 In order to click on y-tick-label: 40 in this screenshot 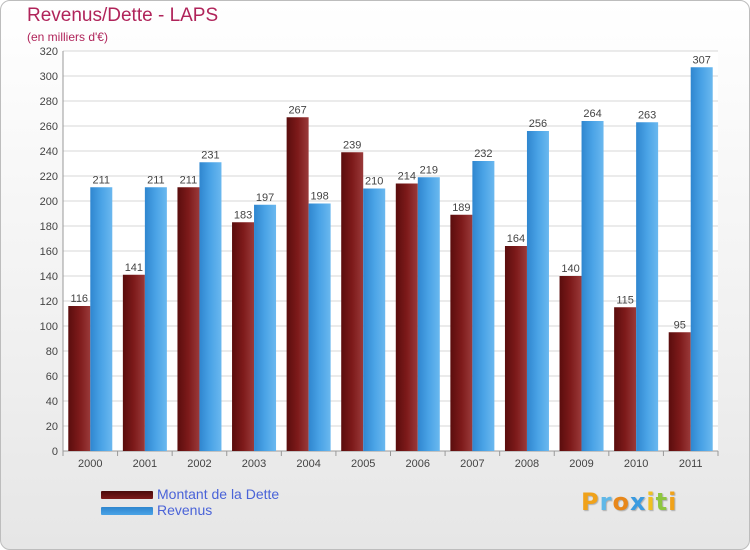, I will do `click(52, 402)`.